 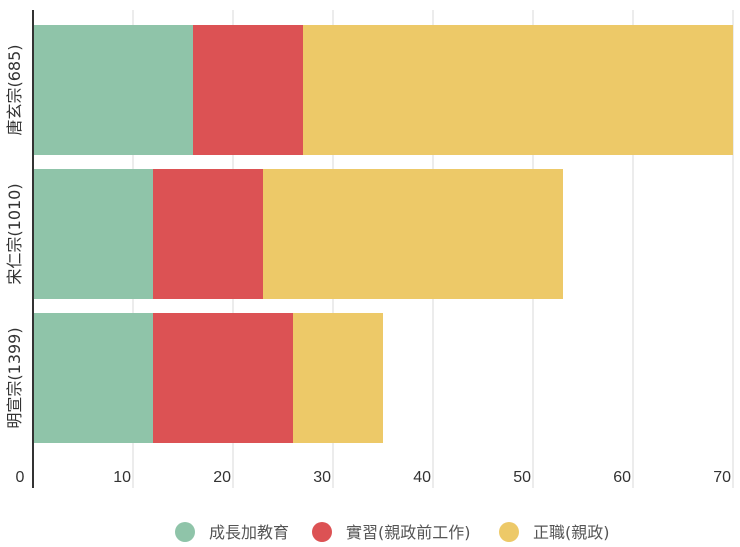 I want to click on x-tick-label: 20, so click(x=222, y=477).